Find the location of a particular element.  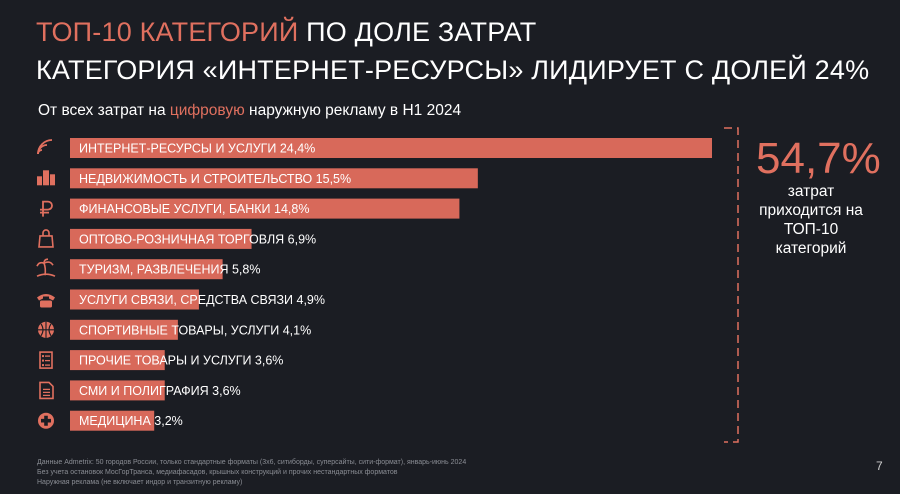

bar-label: МЕДИЦИНА 3,2% is located at coordinates (131, 421).